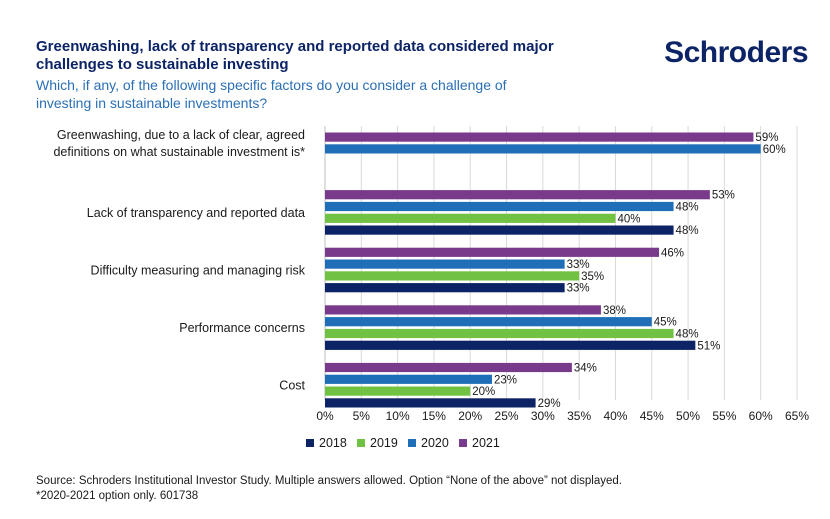  I want to click on x-tick-label: 45%, so click(652, 416).